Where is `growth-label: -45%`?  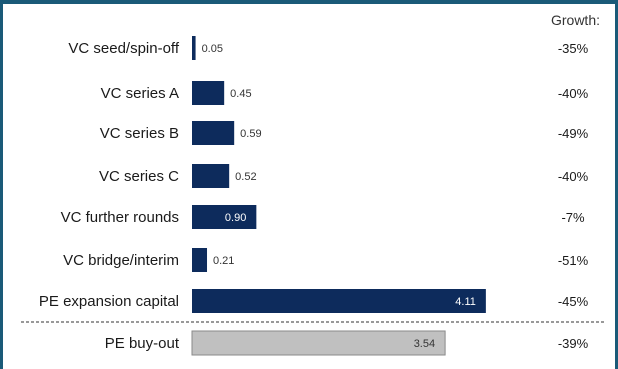 growth-label: -45% is located at coordinates (573, 301).